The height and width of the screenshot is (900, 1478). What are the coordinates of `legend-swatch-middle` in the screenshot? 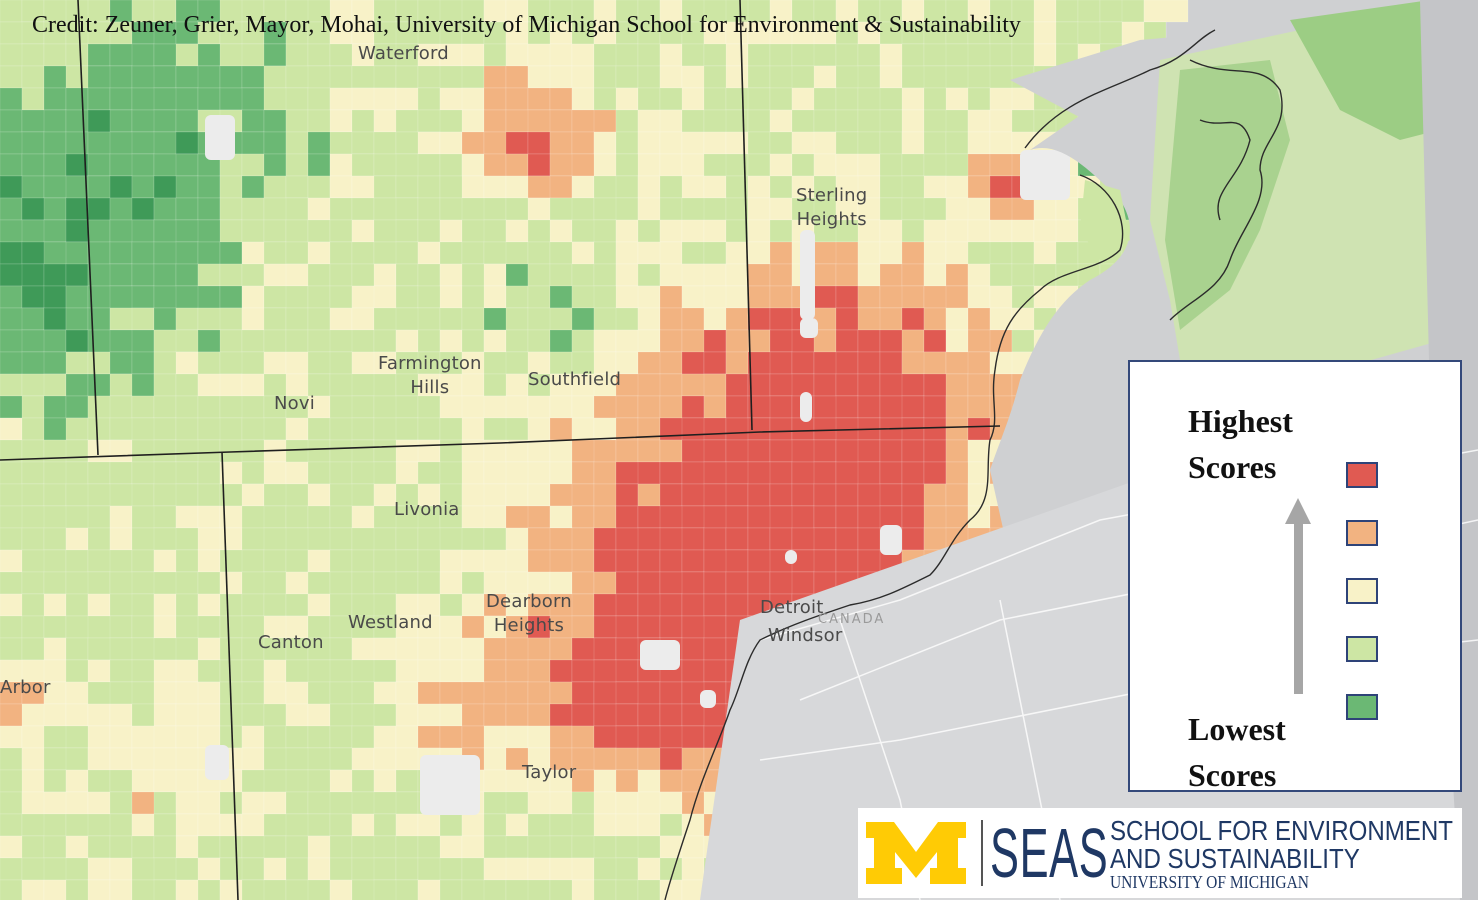 It's located at (1362, 591).